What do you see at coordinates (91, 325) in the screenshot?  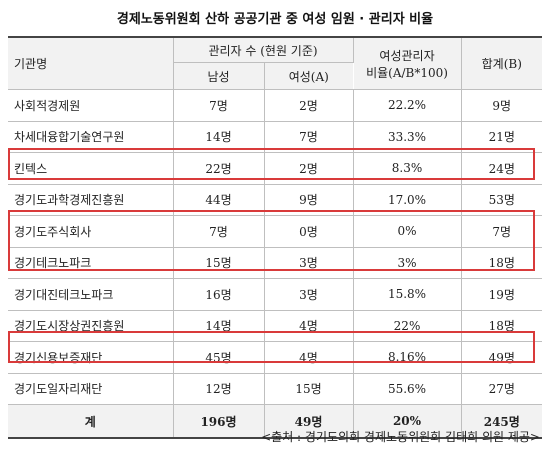 I see `cell-org: 경기도시장상권진흥원` at bounding box center [91, 325].